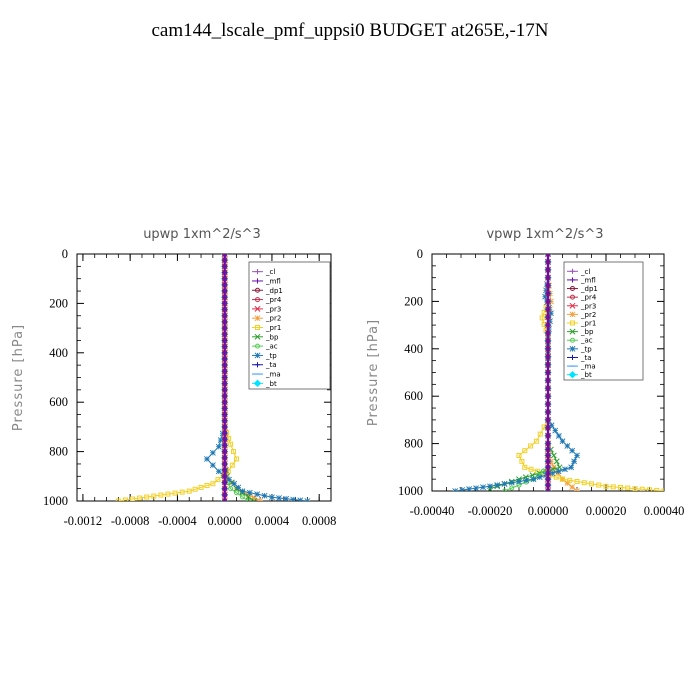  Describe the element at coordinates (266, 375) in the screenshot. I see `legend-entry: _ma` at that location.